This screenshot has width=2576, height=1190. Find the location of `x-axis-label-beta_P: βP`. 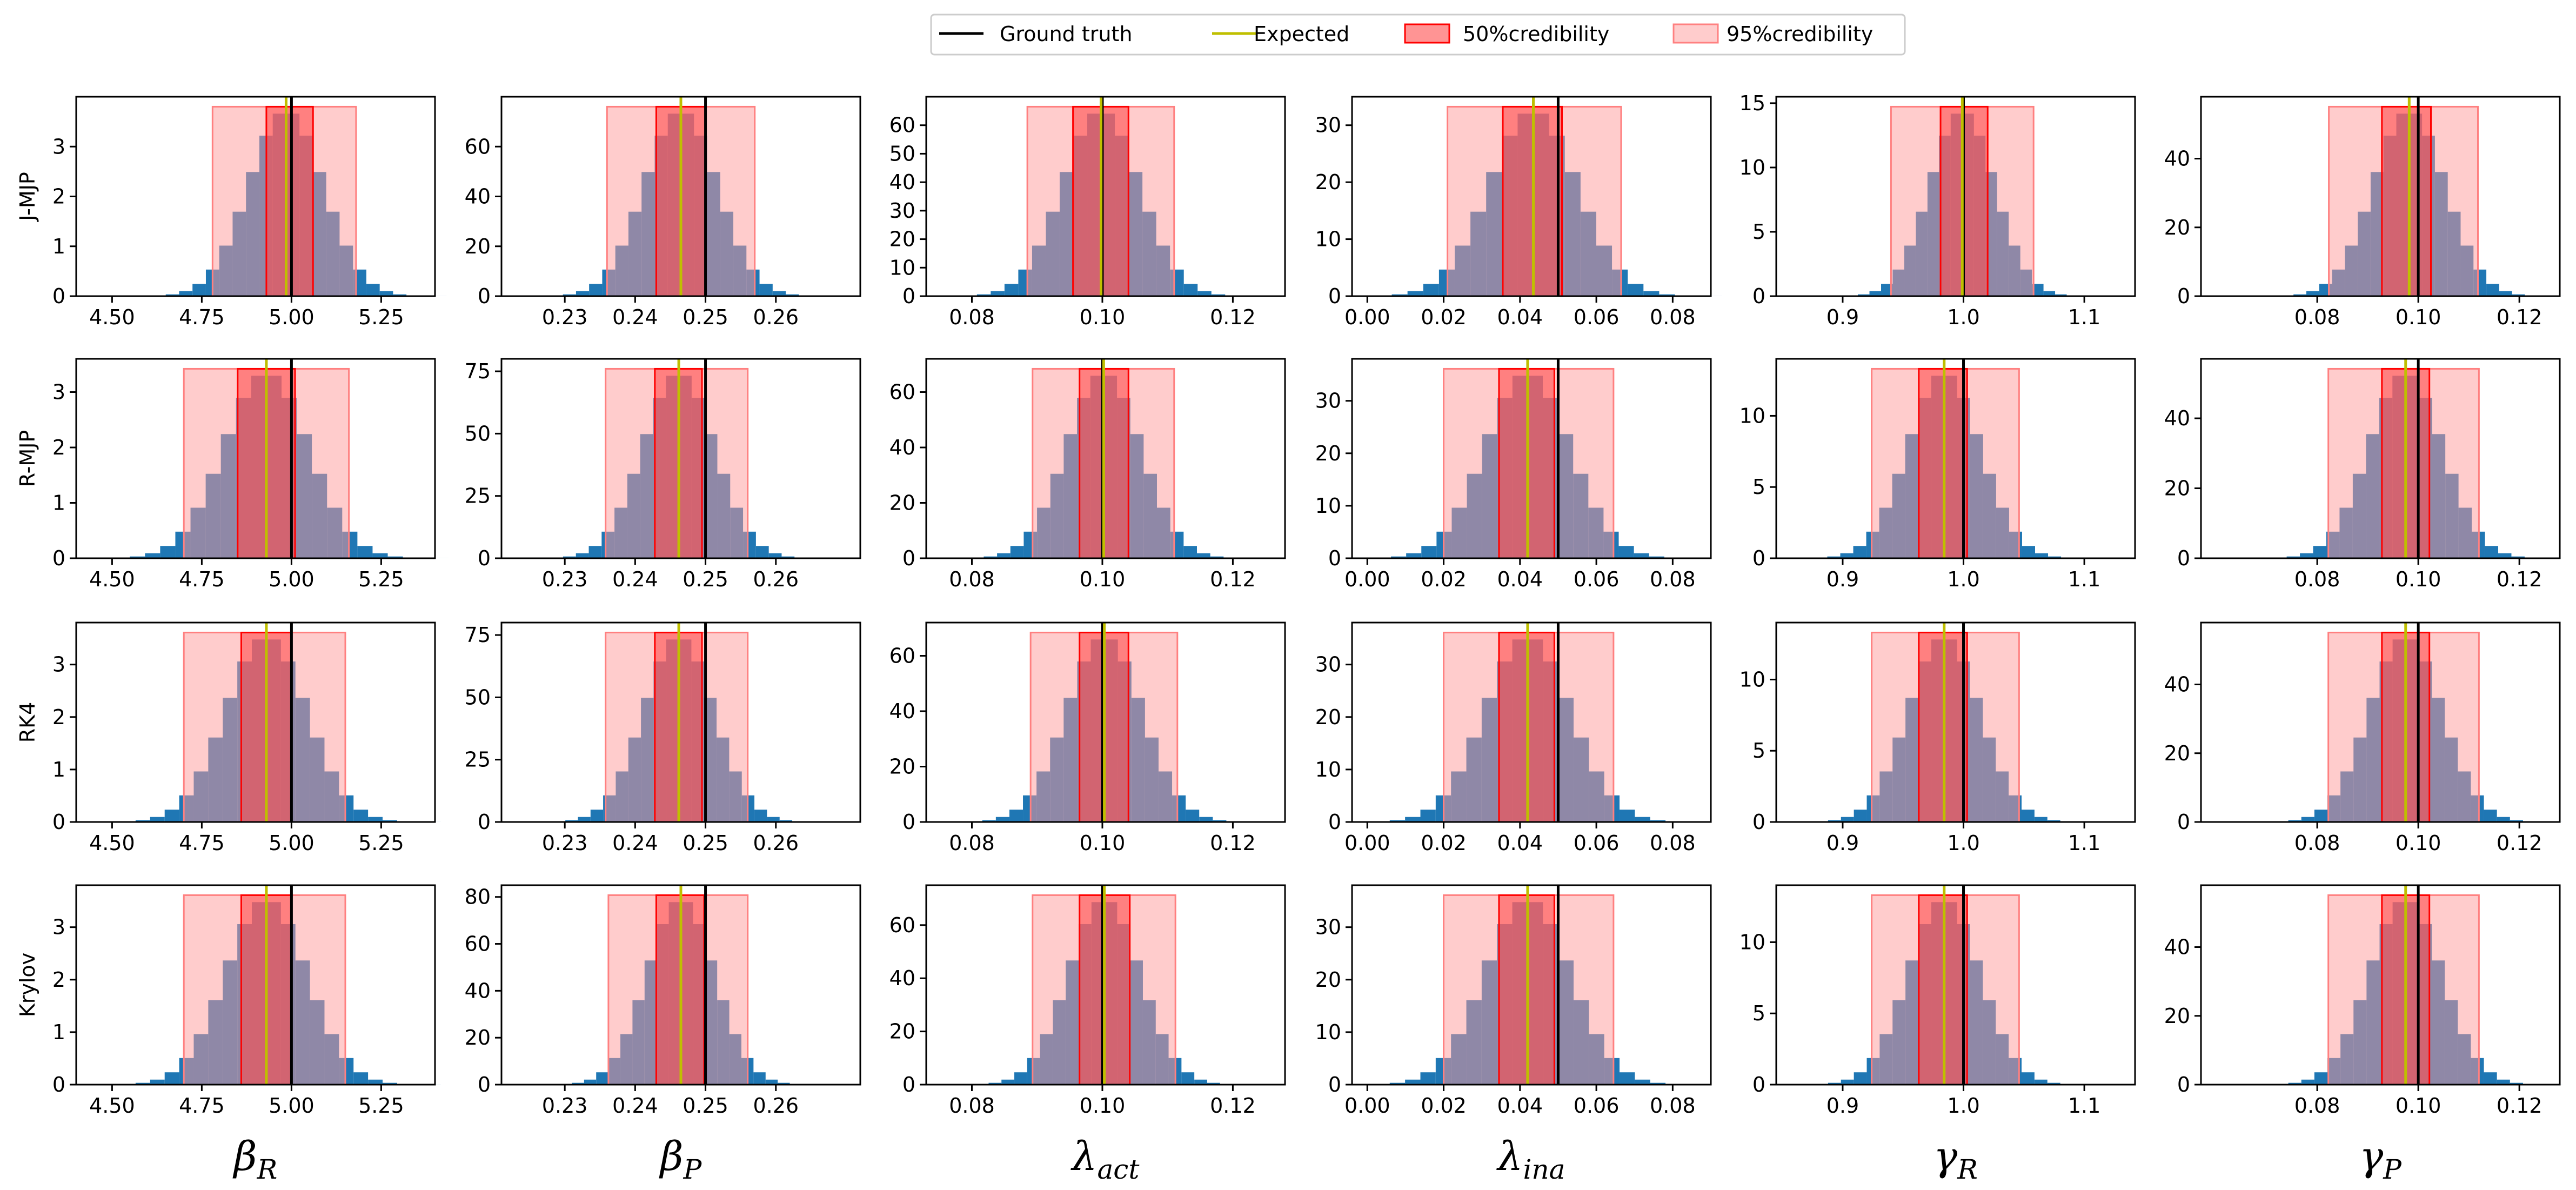

x-axis-label-beta_P: βP is located at coordinates (680, 1159).